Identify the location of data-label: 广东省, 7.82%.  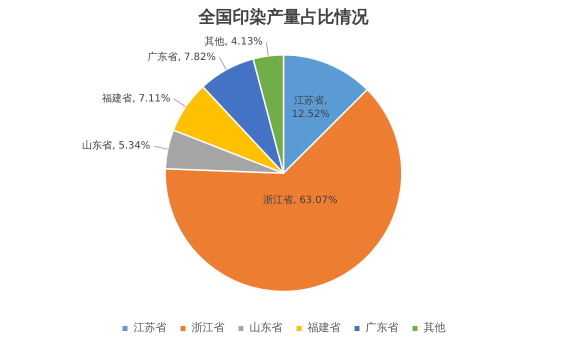
(182, 56).